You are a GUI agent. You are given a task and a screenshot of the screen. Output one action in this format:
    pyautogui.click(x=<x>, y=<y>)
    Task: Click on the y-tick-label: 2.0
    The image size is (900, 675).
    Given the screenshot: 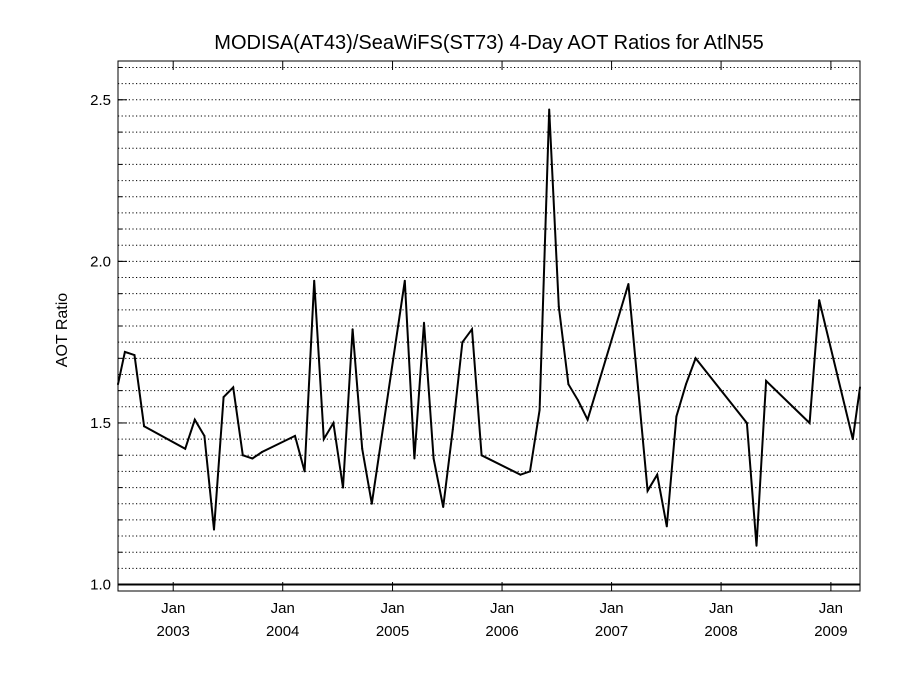 What is the action you would take?
    pyautogui.click(x=100, y=261)
    